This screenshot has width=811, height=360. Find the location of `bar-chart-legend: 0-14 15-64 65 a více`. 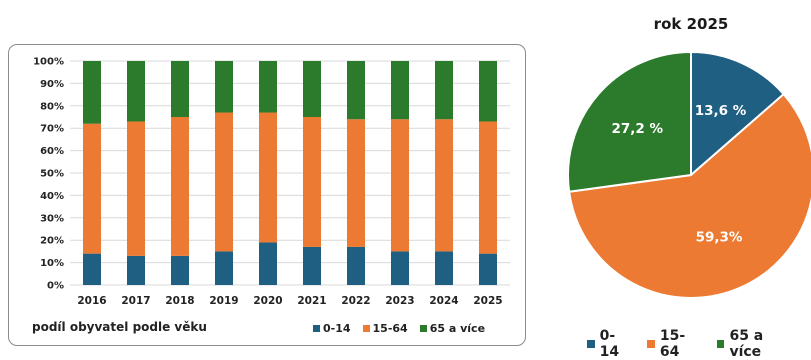

bar-chart-legend: 0-14 15-64 65 a více is located at coordinates (405, 328).